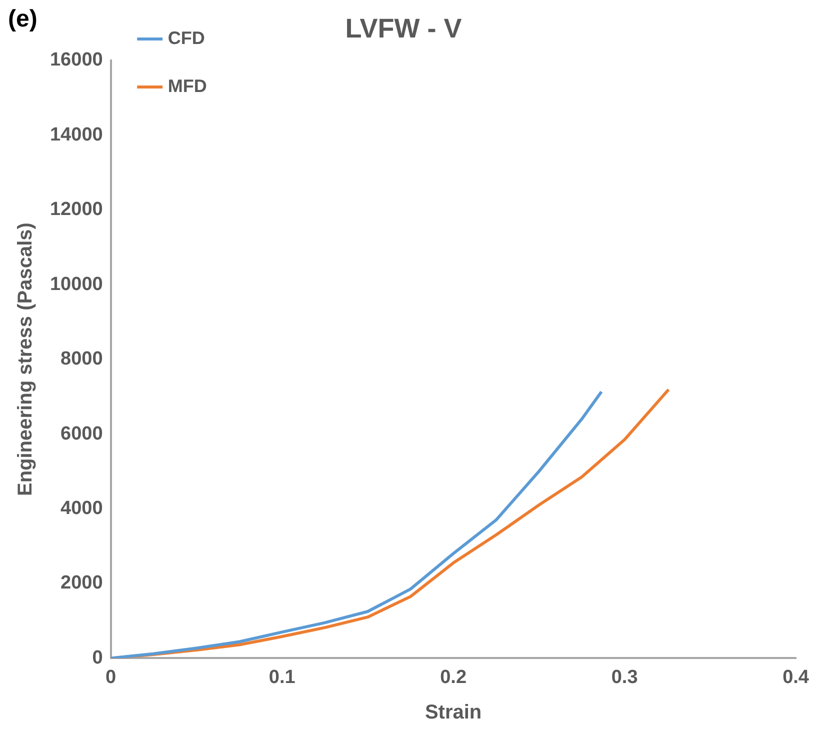  Describe the element at coordinates (403, 29) in the screenshot. I see `chart-title: LVFW - V` at that location.